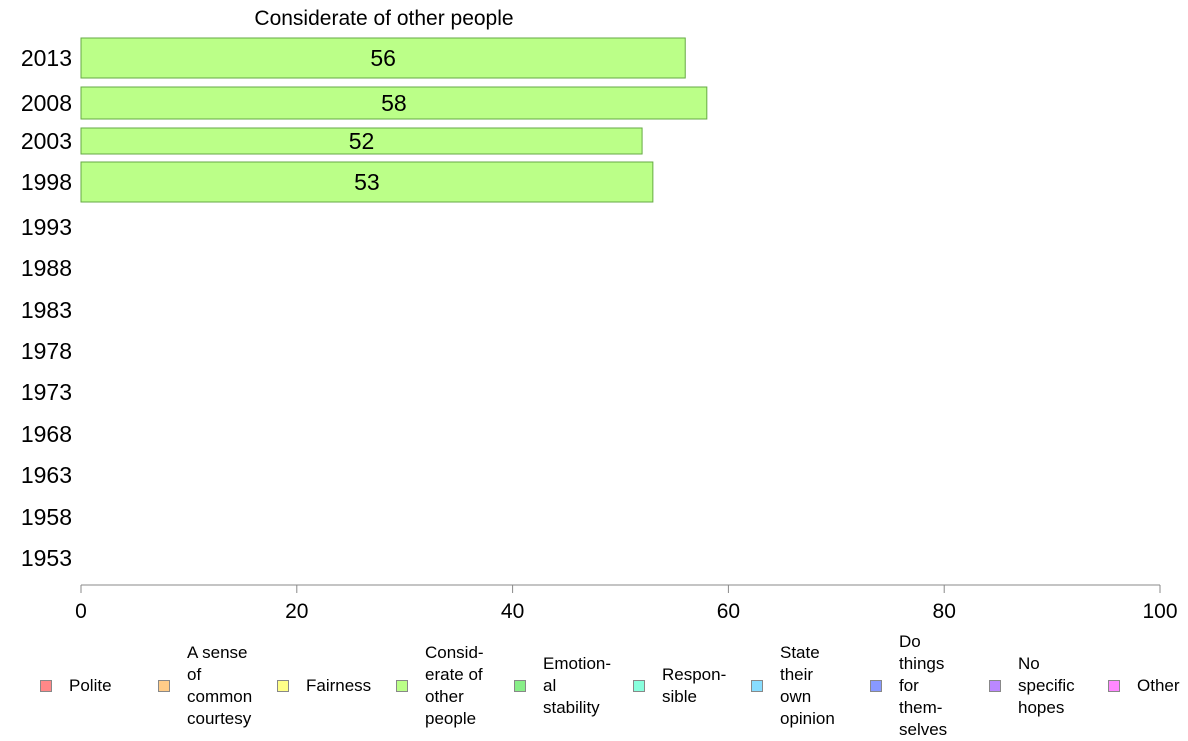 This screenshot has width=1188, height=741. What do you see at coordinates (46, 475) in the screenshot?
I see `category-label: 1963` at bounding box center [46, 475].